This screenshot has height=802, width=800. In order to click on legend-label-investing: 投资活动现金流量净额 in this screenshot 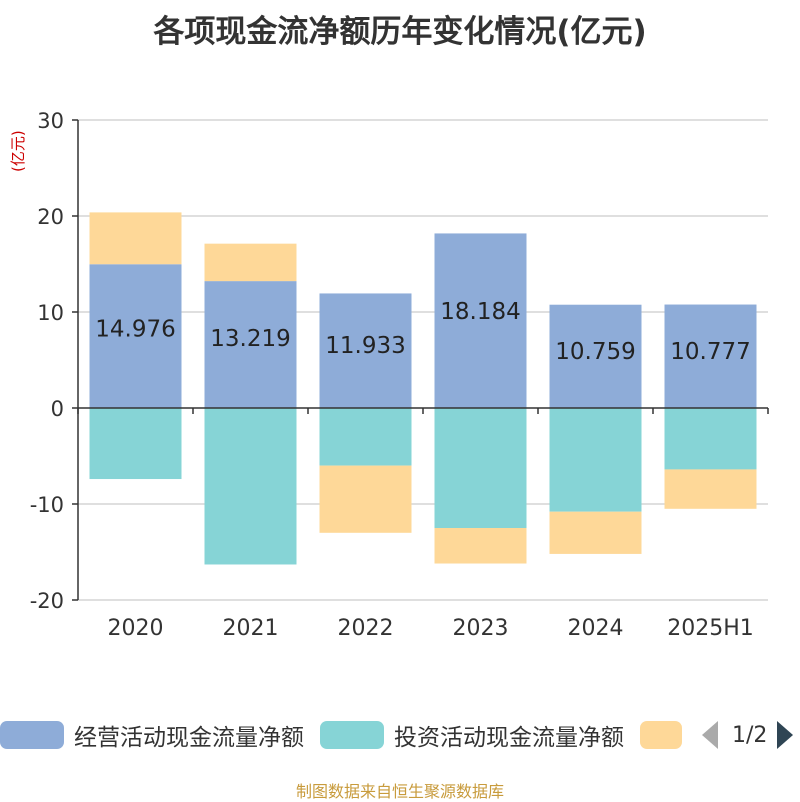, I will do `click(509, 738)`.